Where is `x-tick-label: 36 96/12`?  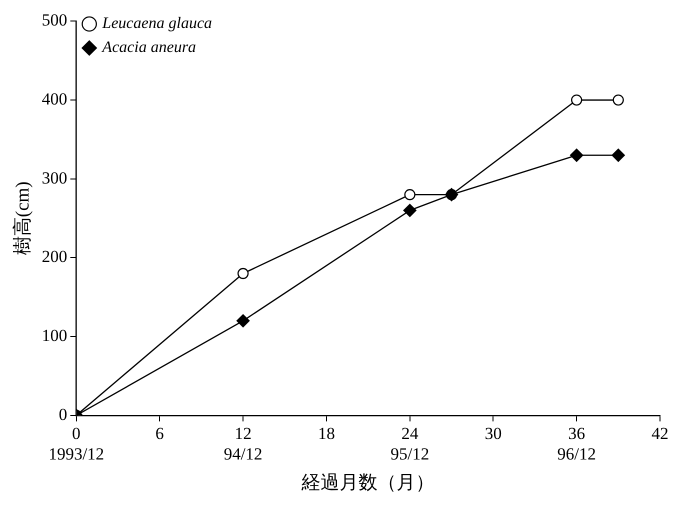
x-tick-label: 36 96/12 is located at coordinates (576, 444).